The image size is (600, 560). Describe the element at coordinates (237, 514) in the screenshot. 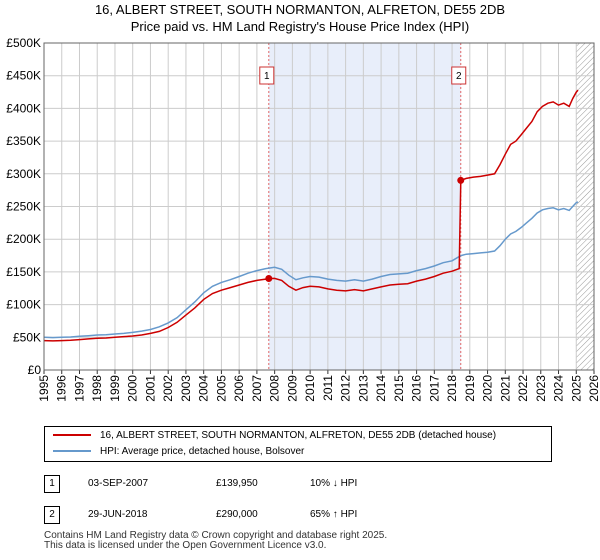

I see `sale-price: £290,000` at that location.